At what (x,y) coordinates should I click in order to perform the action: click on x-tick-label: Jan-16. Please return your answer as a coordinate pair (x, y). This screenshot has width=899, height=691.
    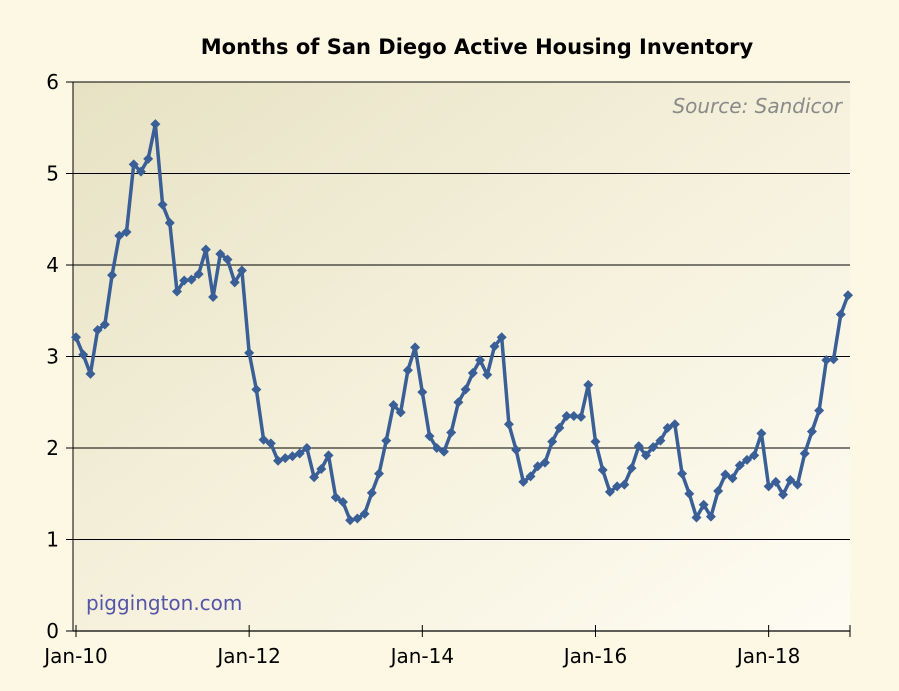
    Looking at the image, I should click on (595, 656).